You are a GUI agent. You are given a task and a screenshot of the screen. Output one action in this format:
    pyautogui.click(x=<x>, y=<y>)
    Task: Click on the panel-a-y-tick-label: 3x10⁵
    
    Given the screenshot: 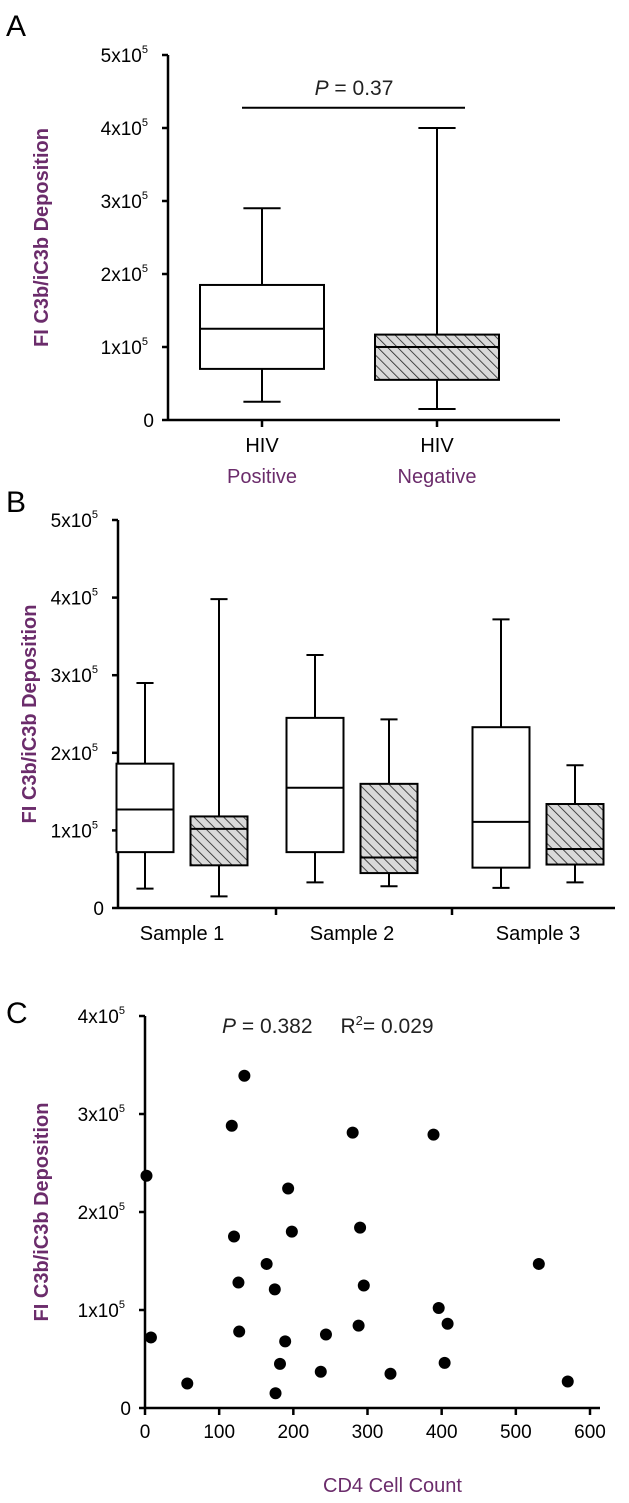 What is the action you would take?
    pyautogui.click(x=124, y=201)
    